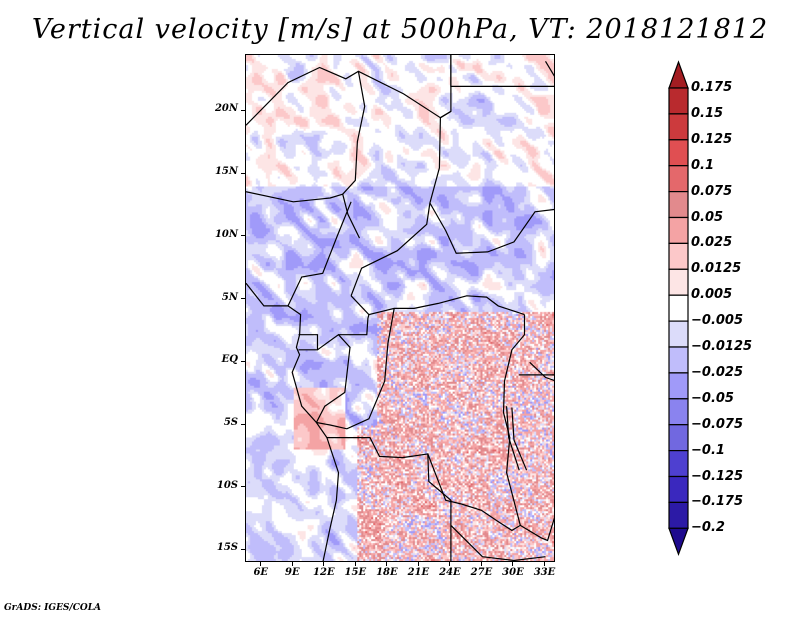 Image resolution: width=800 pixels, height=618 pixels. What do you see at coordinates (707, 113) in the screenshot?
I see `colorbar-label: 0.15` at bounding box center [707, 113].